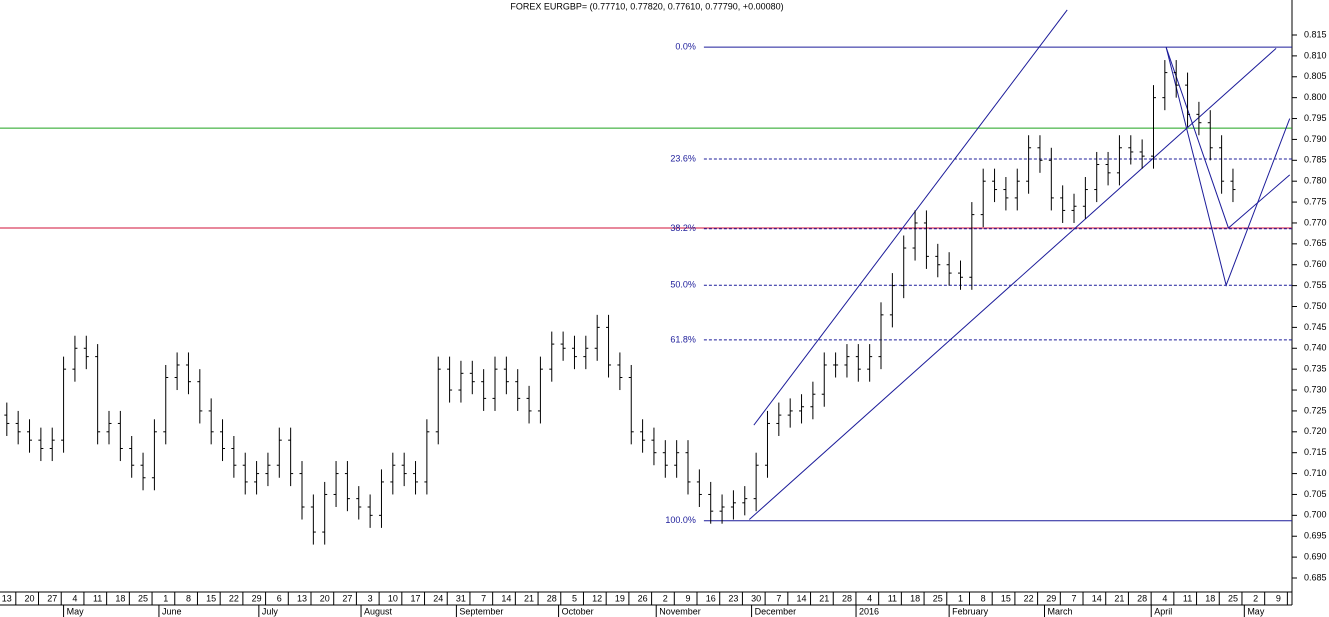 The height and width of the screenshot is (617, 1329). Describe the element at coordinates (1315, 264) in the screenshot. I see `y-tick-label: 0.760` at that location.